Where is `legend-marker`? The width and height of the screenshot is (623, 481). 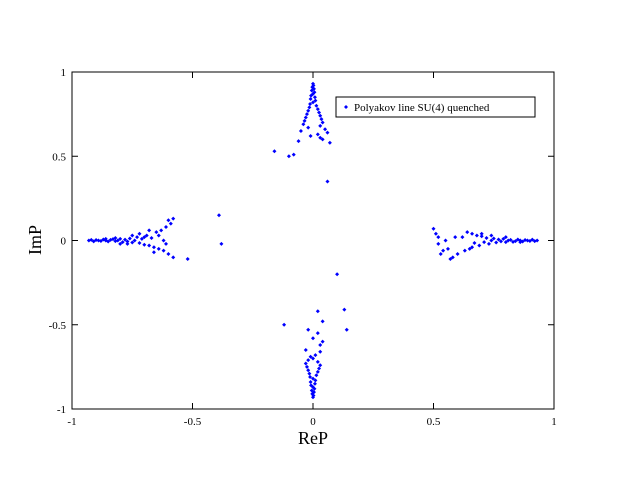 legend-marker is located at coordinates (346, 107).